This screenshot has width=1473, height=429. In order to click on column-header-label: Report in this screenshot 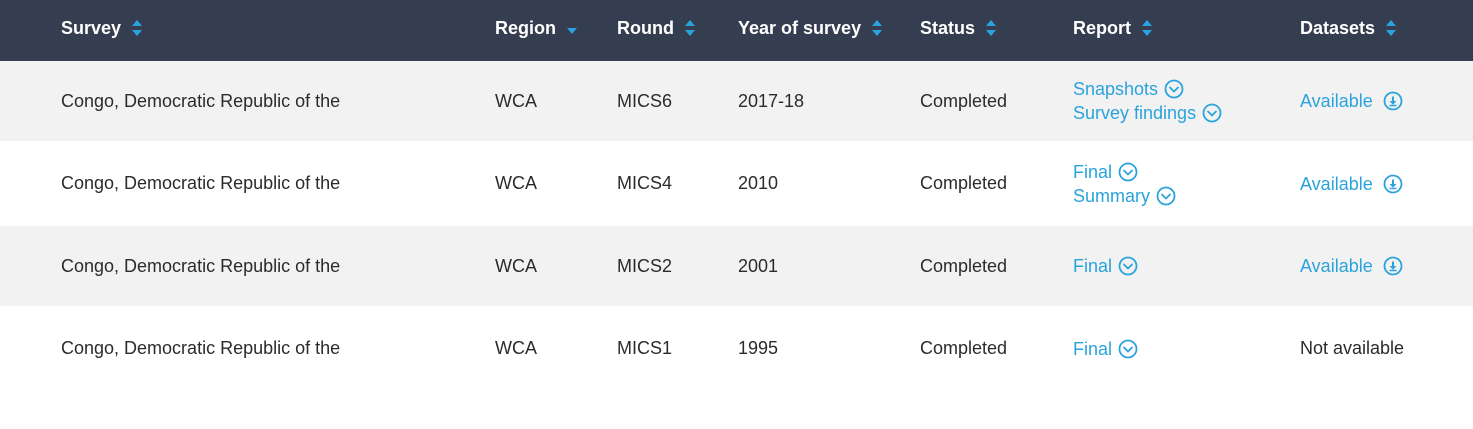, I will do `click(1102, 27)`.